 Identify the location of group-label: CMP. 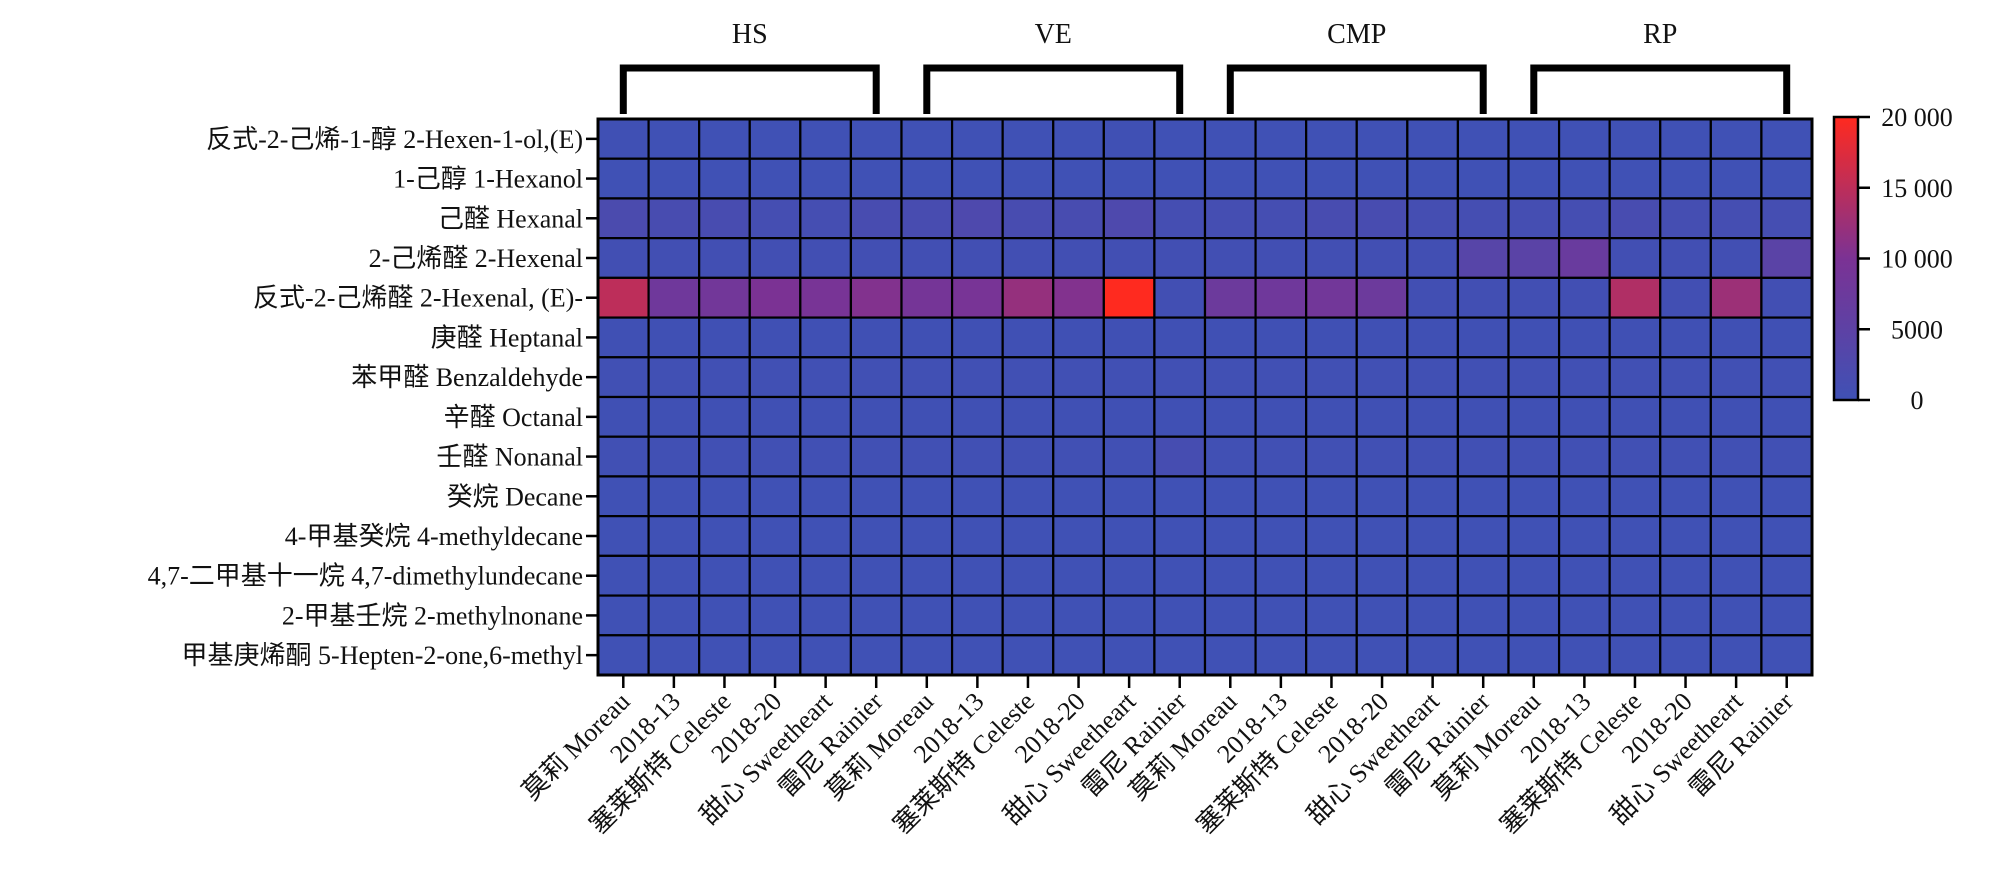
(1356, 34).